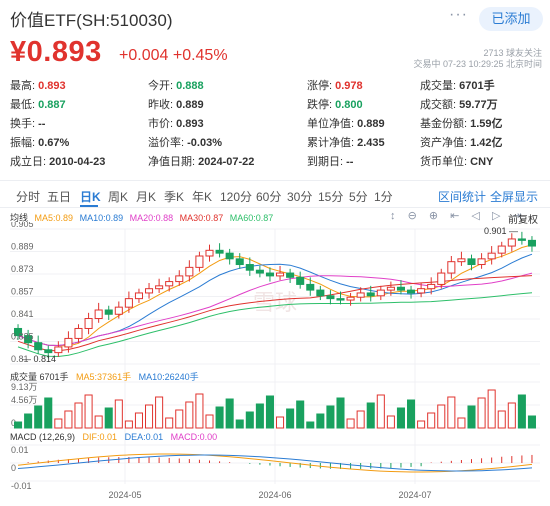  I want to click on macd-axis-label: 0, so click(13, 468).